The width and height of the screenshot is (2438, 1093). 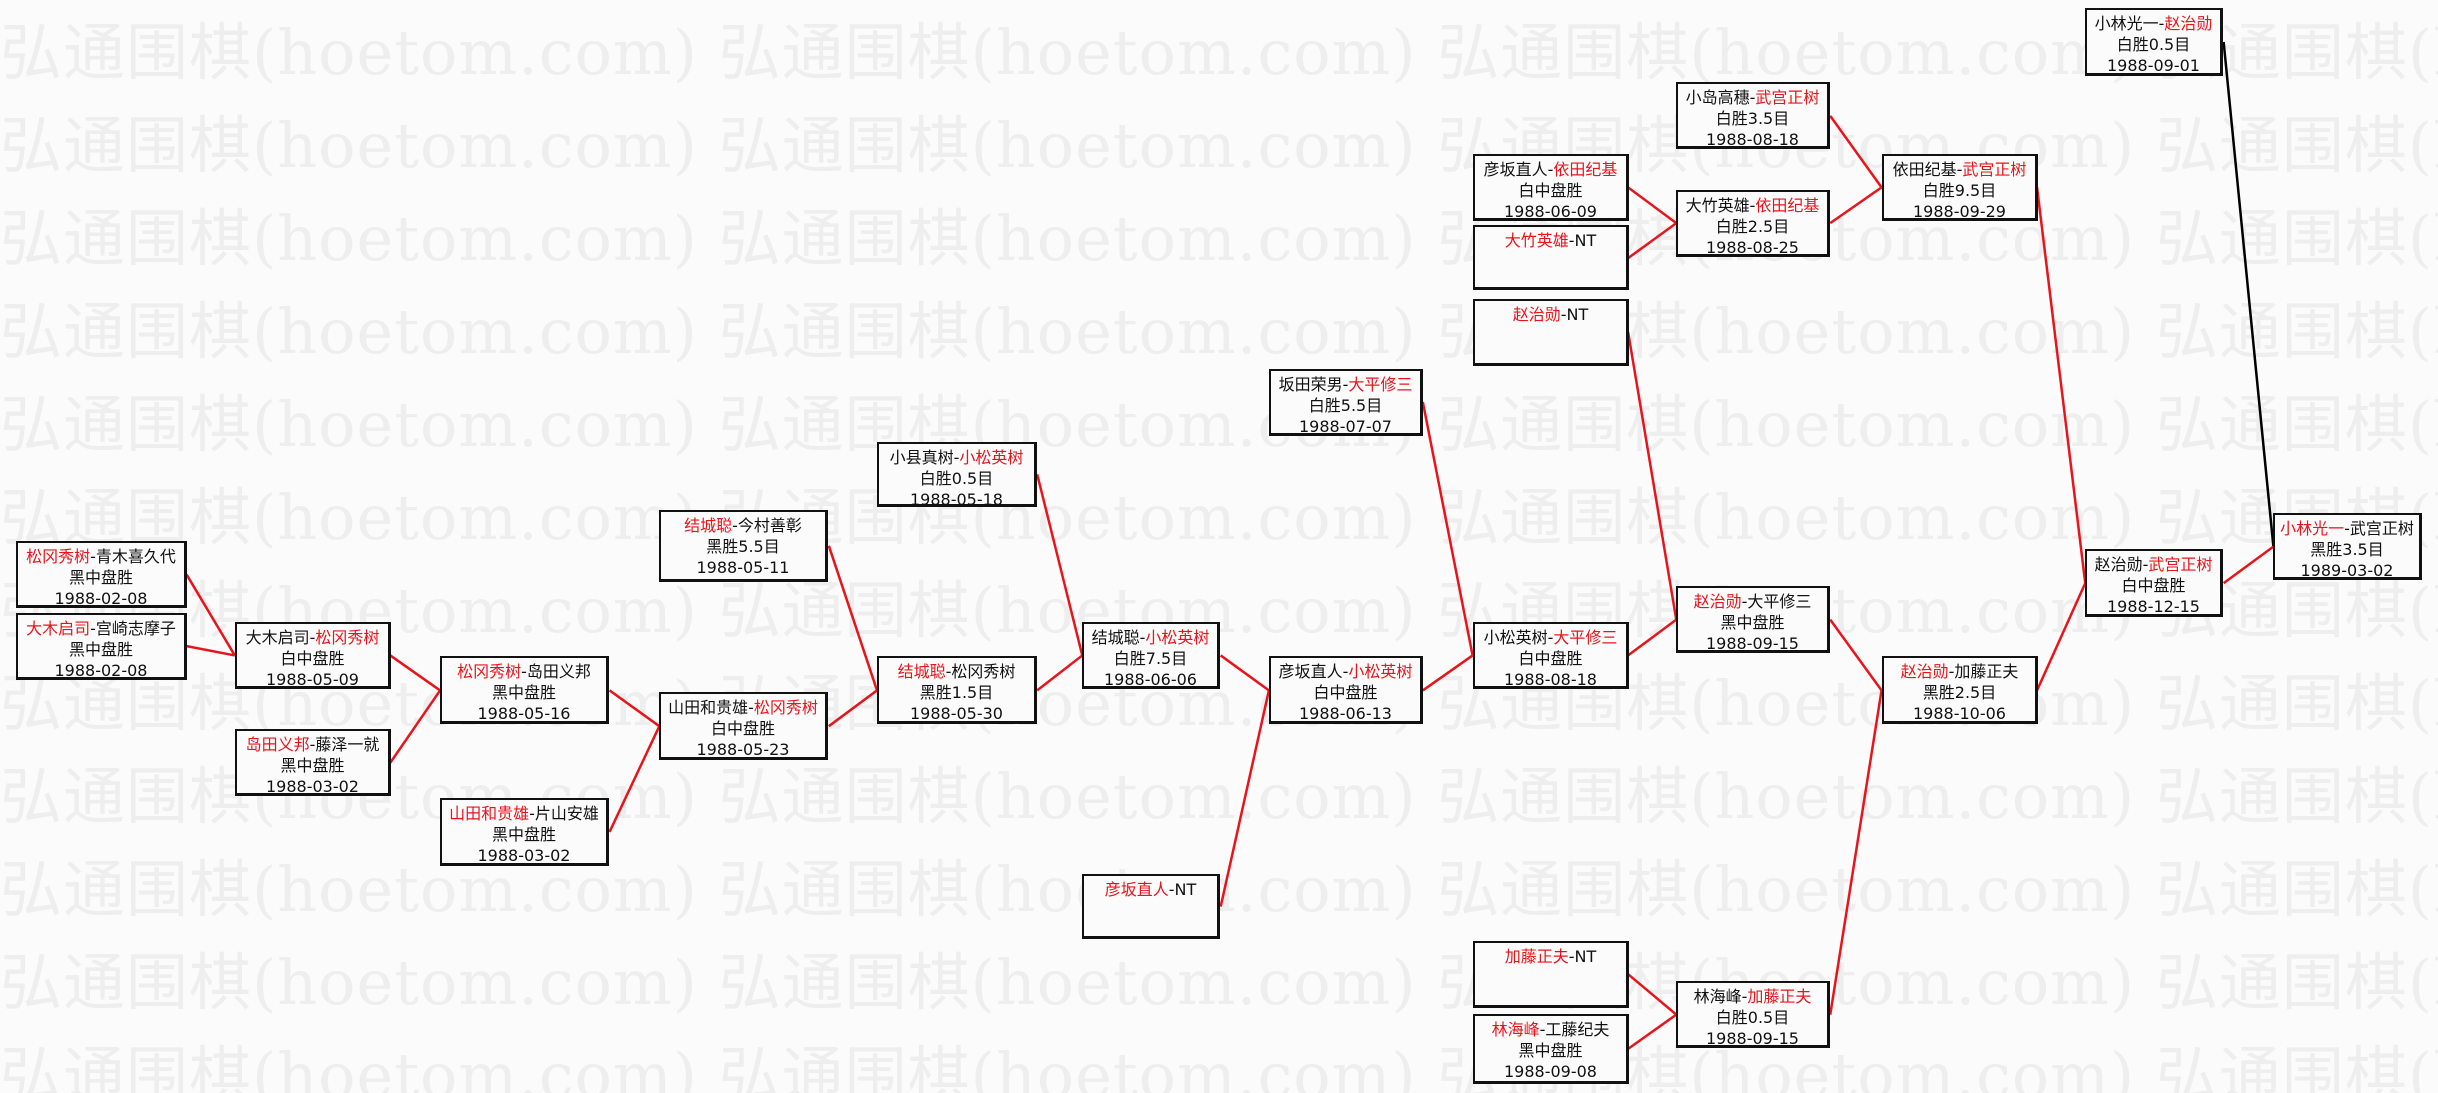 I want to click on match-date: 1988-05-18, so click(x=956, y=498).